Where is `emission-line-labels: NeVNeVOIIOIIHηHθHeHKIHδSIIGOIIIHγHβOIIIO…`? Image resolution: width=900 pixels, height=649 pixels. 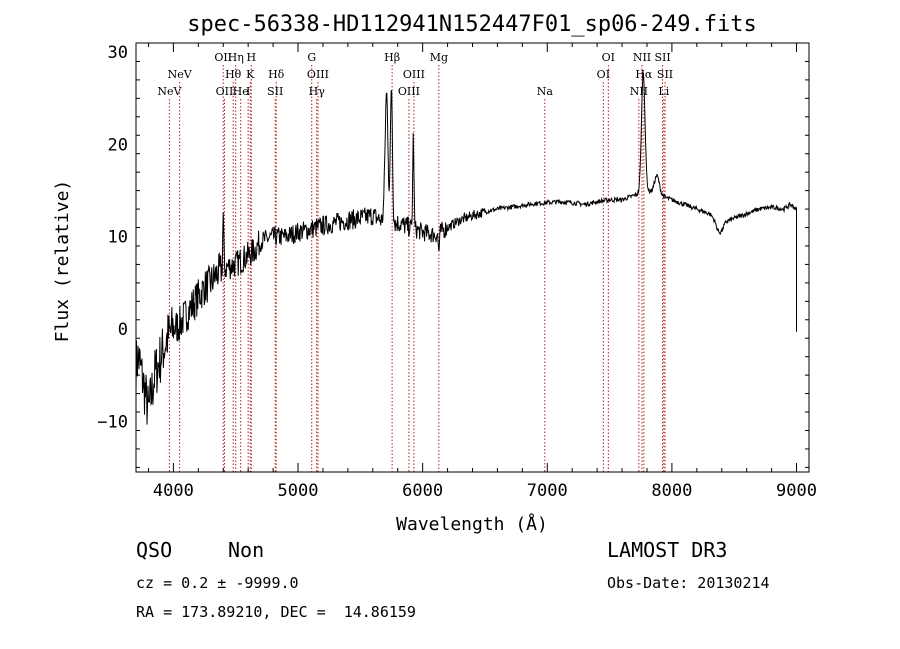 emission-line-labels: NeVNeVOIIOIIHηHθHeHKIHδSIIGOIIIHγHβOIIIO… is located at coordinates (415, 74).